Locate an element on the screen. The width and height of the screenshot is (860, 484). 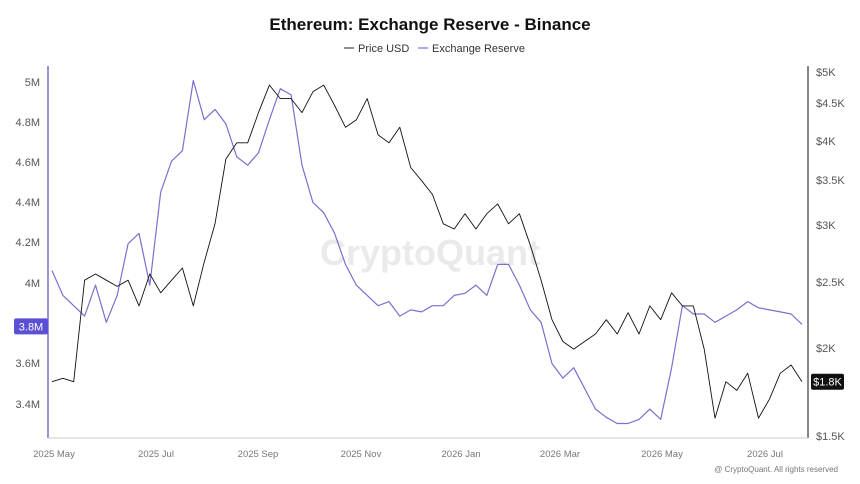
x-tick: 2026 Mar is located at coordinates (560, 454).